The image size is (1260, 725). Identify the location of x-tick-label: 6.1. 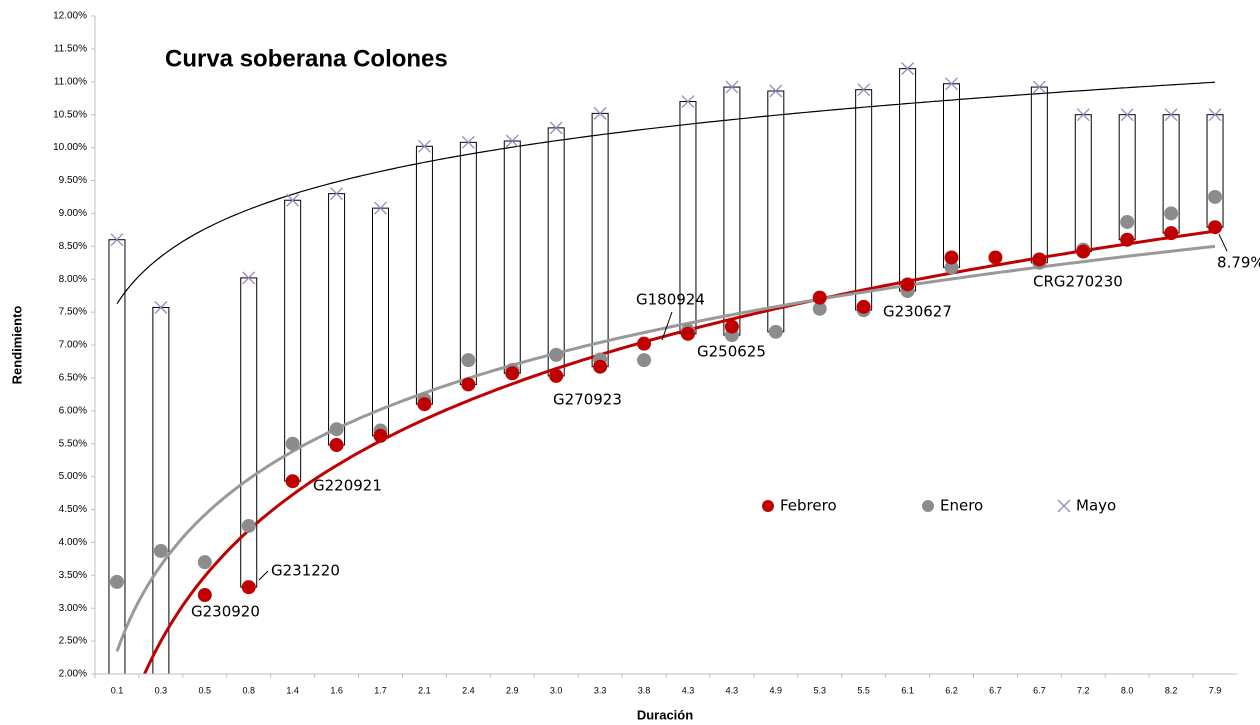
(907, 690).